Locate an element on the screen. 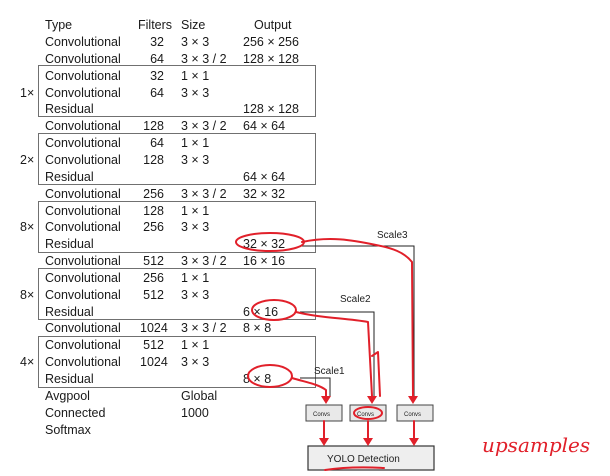 The width and height of the screenshot is (610, 476). red-path-scale3 is located at coordinates (357, 317).